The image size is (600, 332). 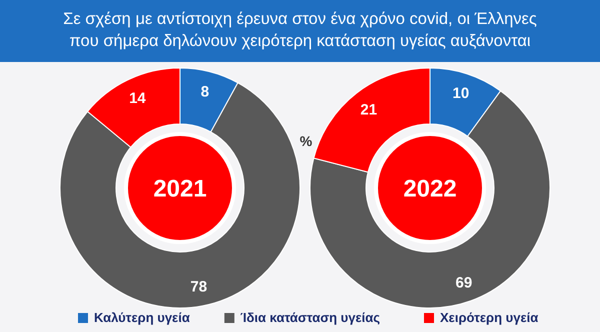 What do you see at coordinates (300, 30) in the screenshot?
I see `chart-title: Σε σχέση με αντίστοιχη έρευνα στον ένα χρόνο covid, οι Έλληνες που σήμερα δηλώνουν χειρότερη κατάσταση υγείας αυξάνονται` at bounding box center [300, 30].